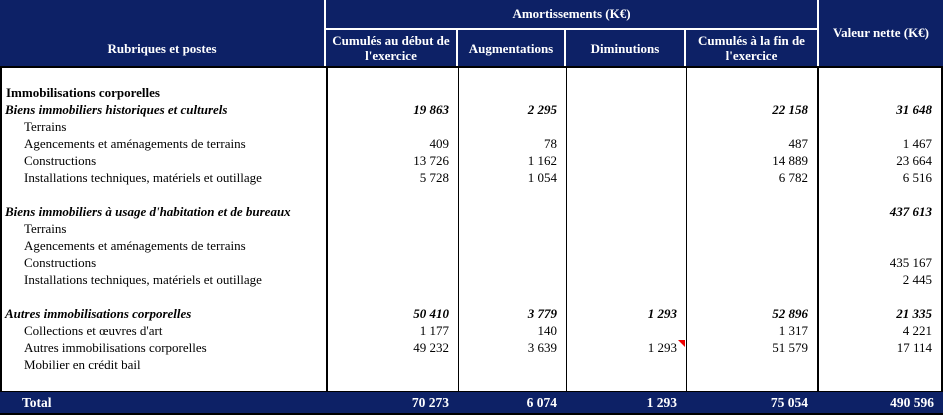 The height and width of the screenshot is (416, 943). I want to click on table-row: Immobilisations corporelles, so click(471, 93).